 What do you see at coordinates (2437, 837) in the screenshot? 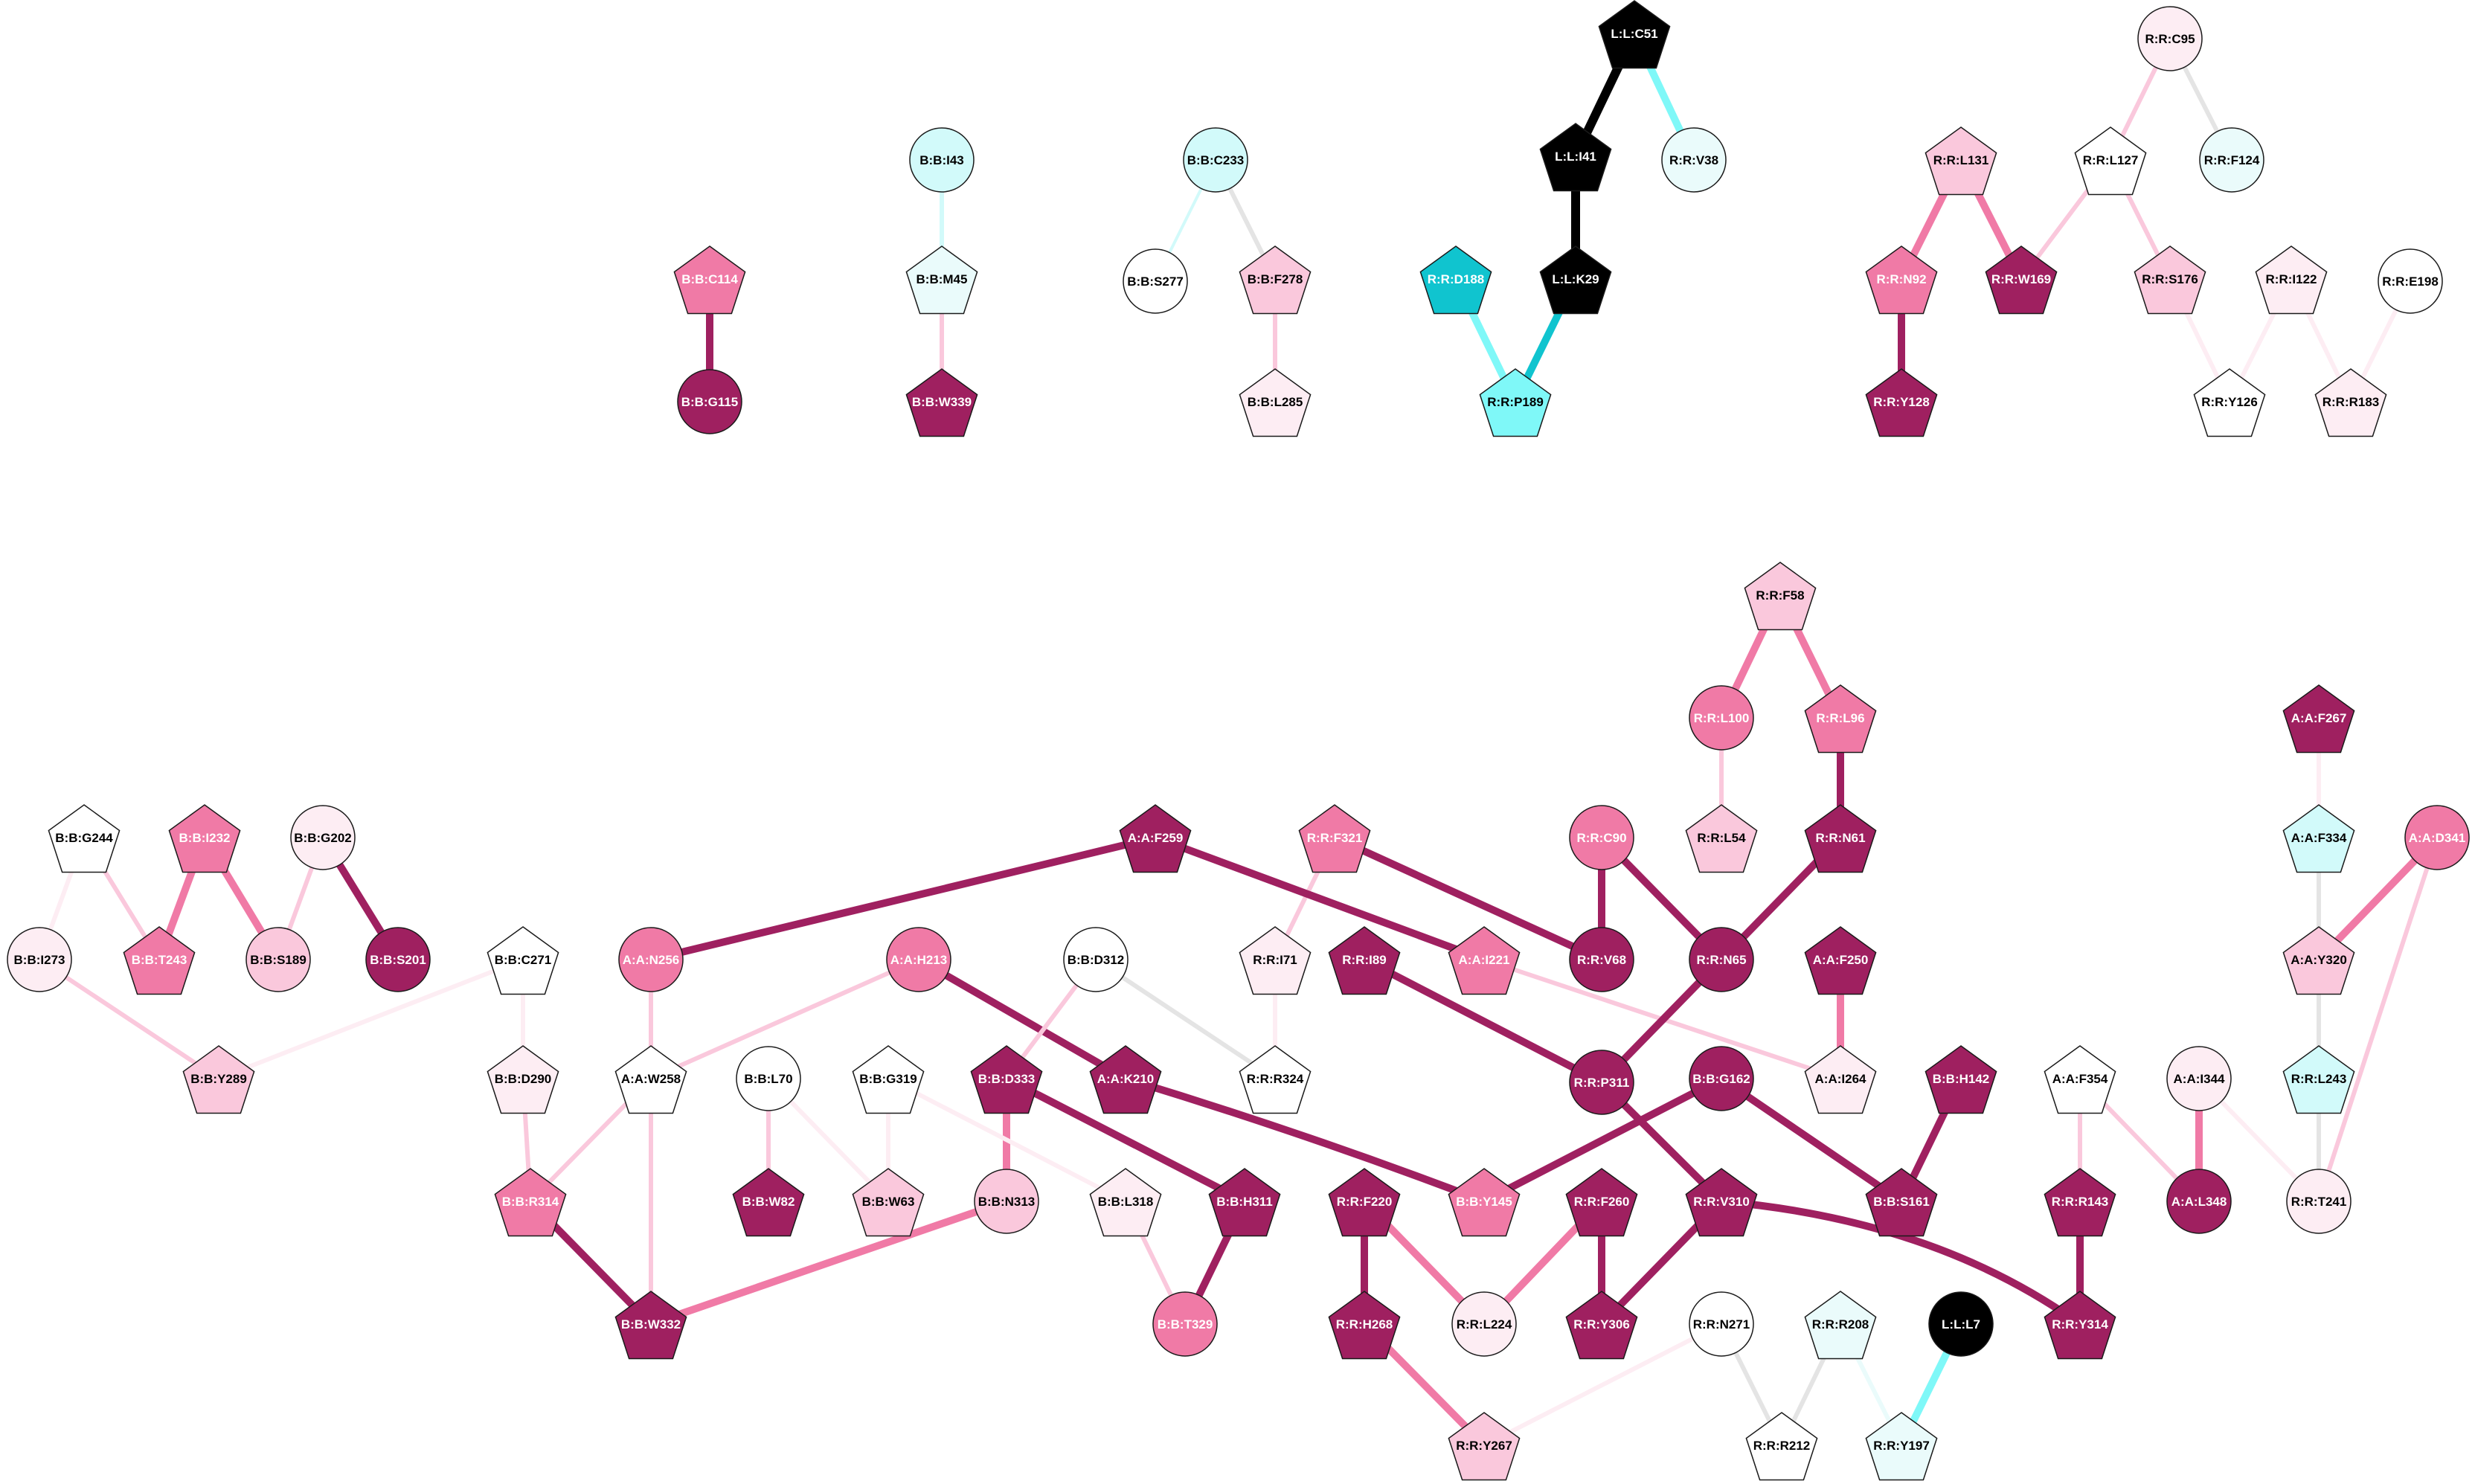
I see `node-a-a-d341: A:A:D341` at bounding box center [2437, 837].